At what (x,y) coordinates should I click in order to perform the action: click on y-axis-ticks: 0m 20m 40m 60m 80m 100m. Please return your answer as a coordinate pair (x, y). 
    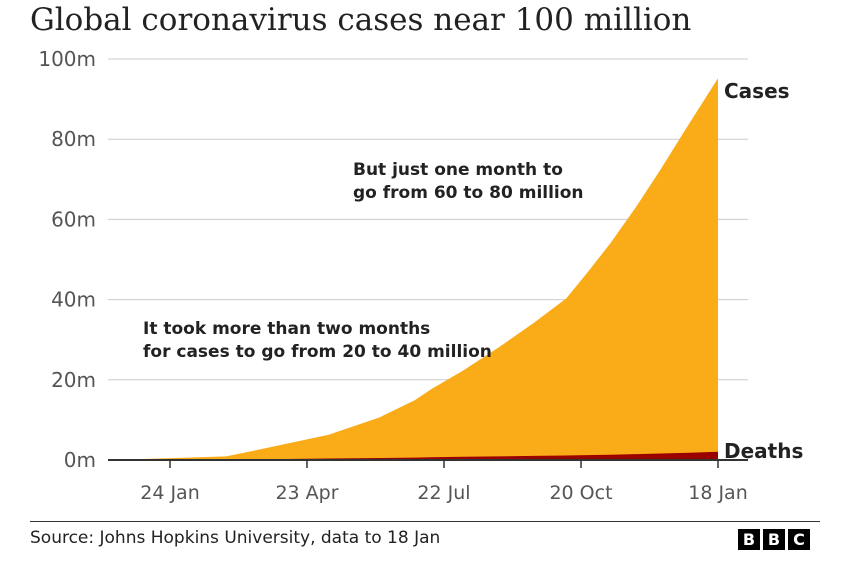
    Looking at the image, I should click on (67, 259).